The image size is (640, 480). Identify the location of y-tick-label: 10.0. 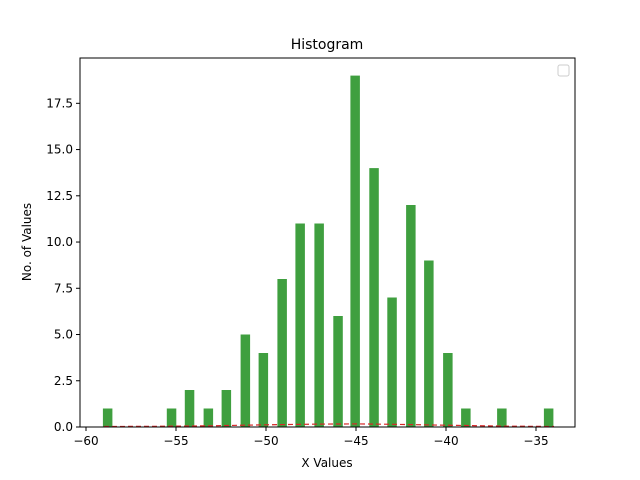
(59, 242).